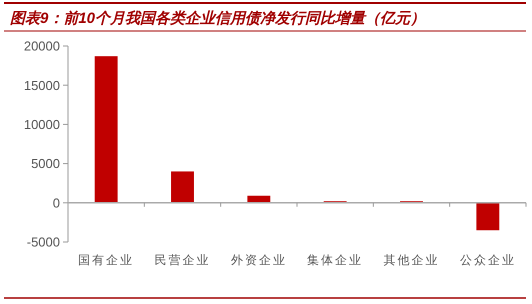  Describe the element at coordinates (106, 260) in the screenshot. I see `x-tick-label: 国有企业` at that location.